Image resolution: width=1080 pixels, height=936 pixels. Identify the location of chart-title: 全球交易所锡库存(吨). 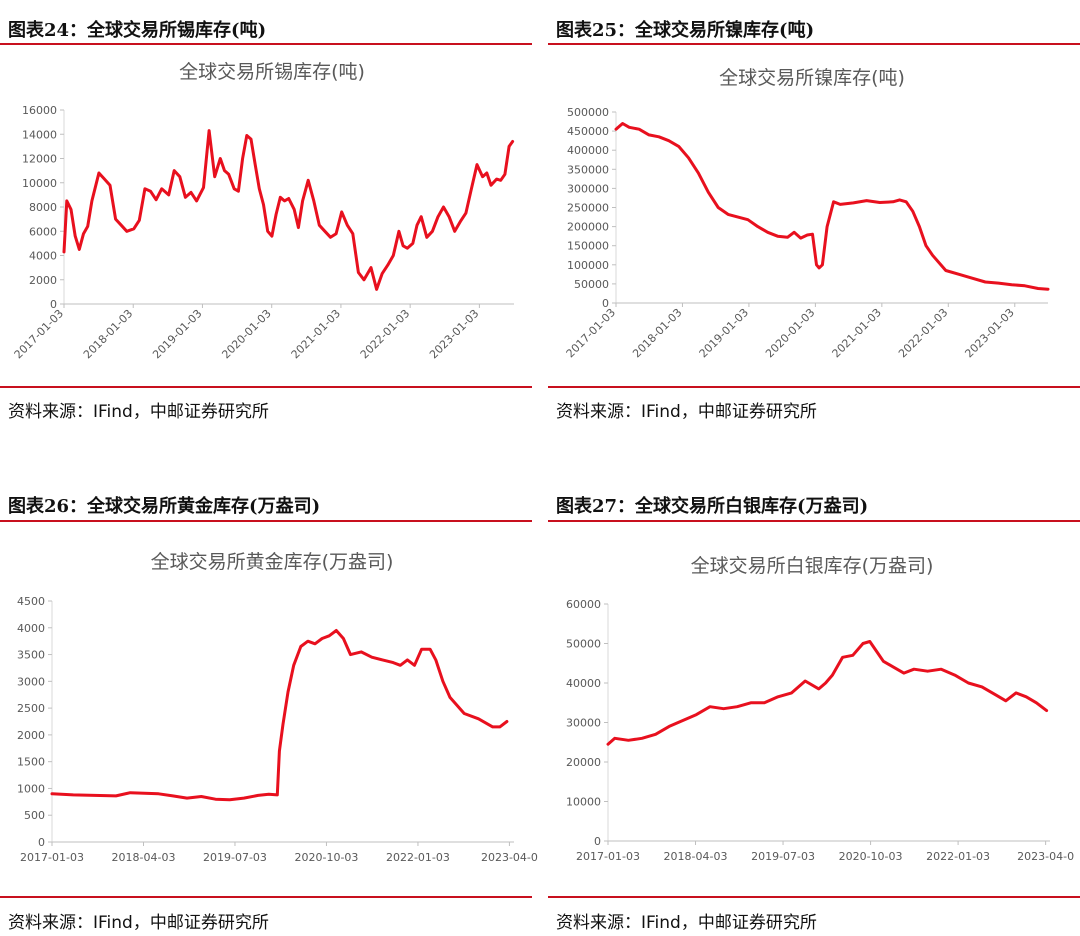
(272, 72).